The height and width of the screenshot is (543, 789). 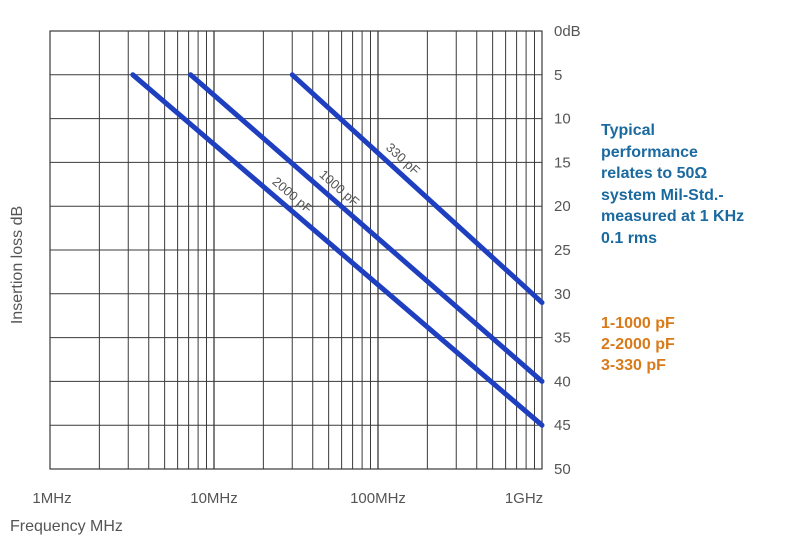 What do you see at coordinates (628, 130) in the screenshot?
I see `note-line: Typical` at bounding box center [628, 130].